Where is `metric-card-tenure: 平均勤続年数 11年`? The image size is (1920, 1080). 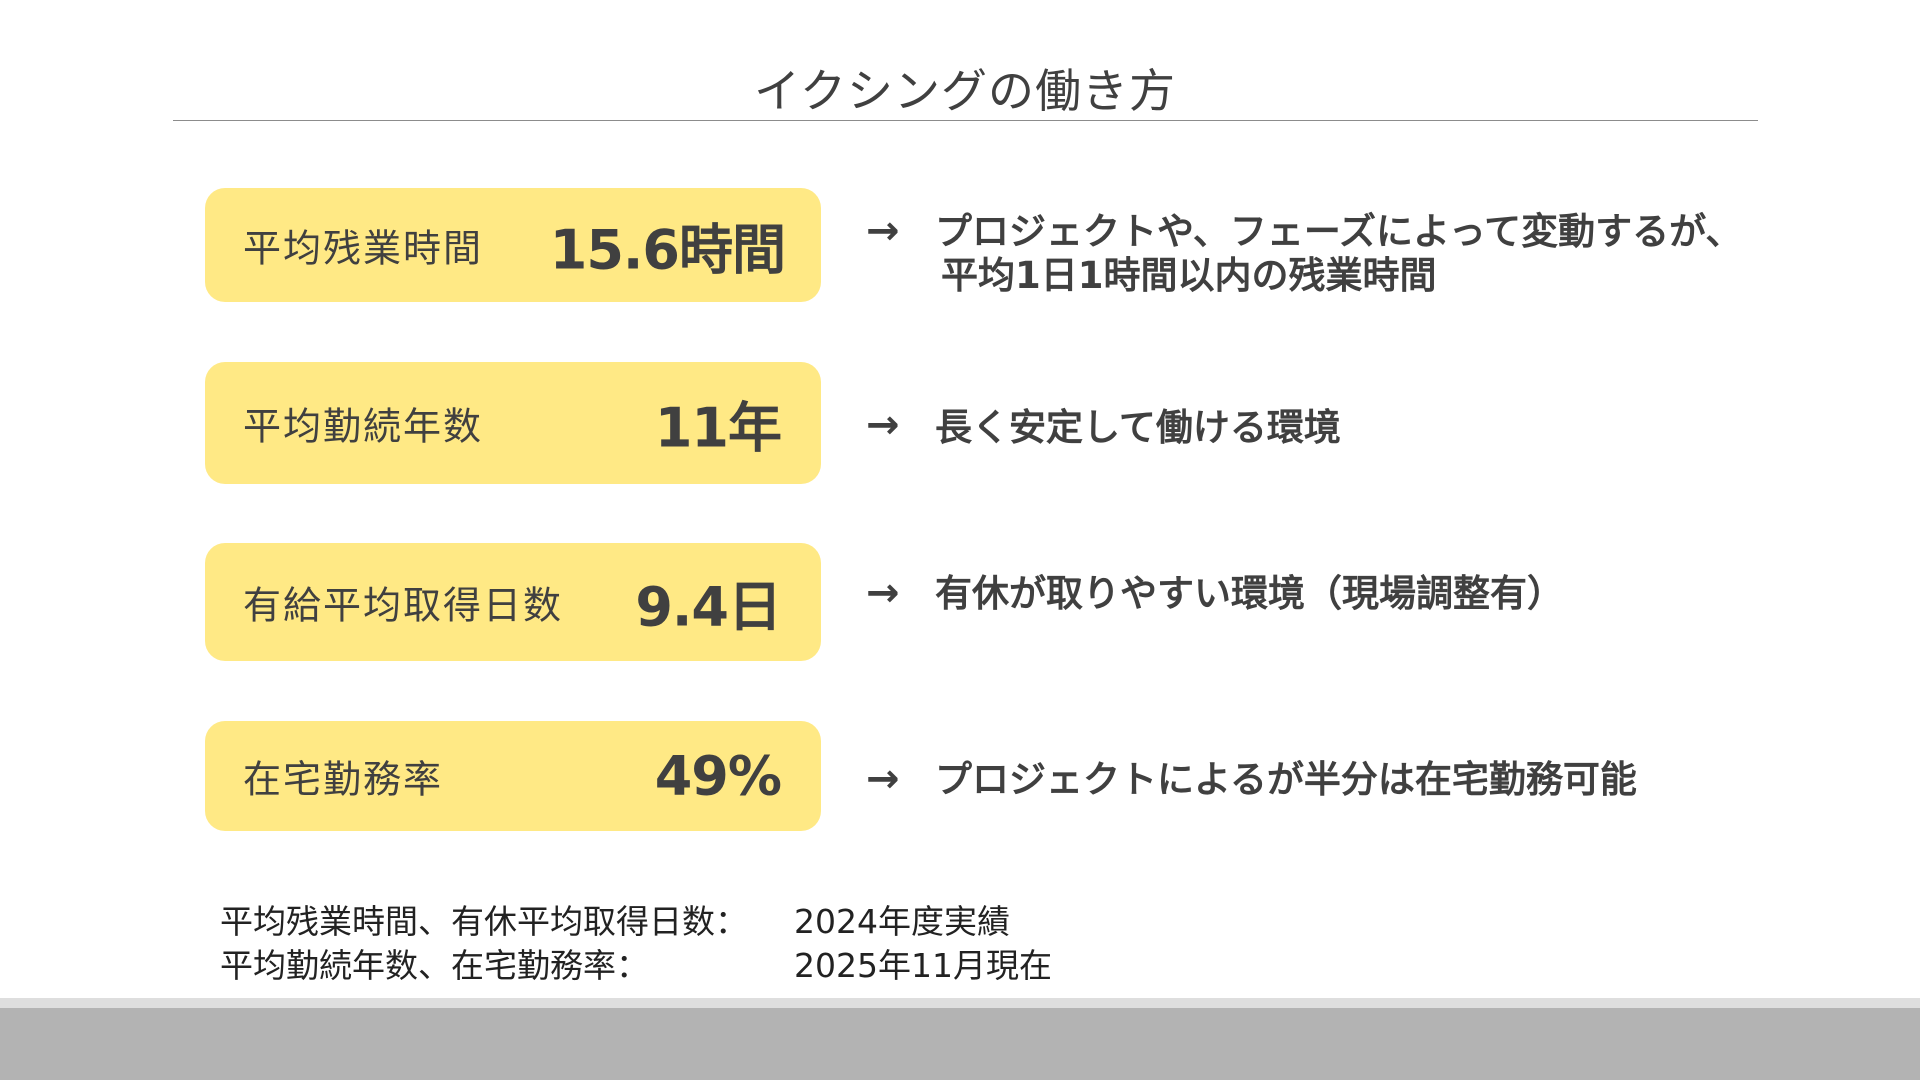
metric-card-tenure: 平均勤続年数 11年 is located at coordinates (513, 423).